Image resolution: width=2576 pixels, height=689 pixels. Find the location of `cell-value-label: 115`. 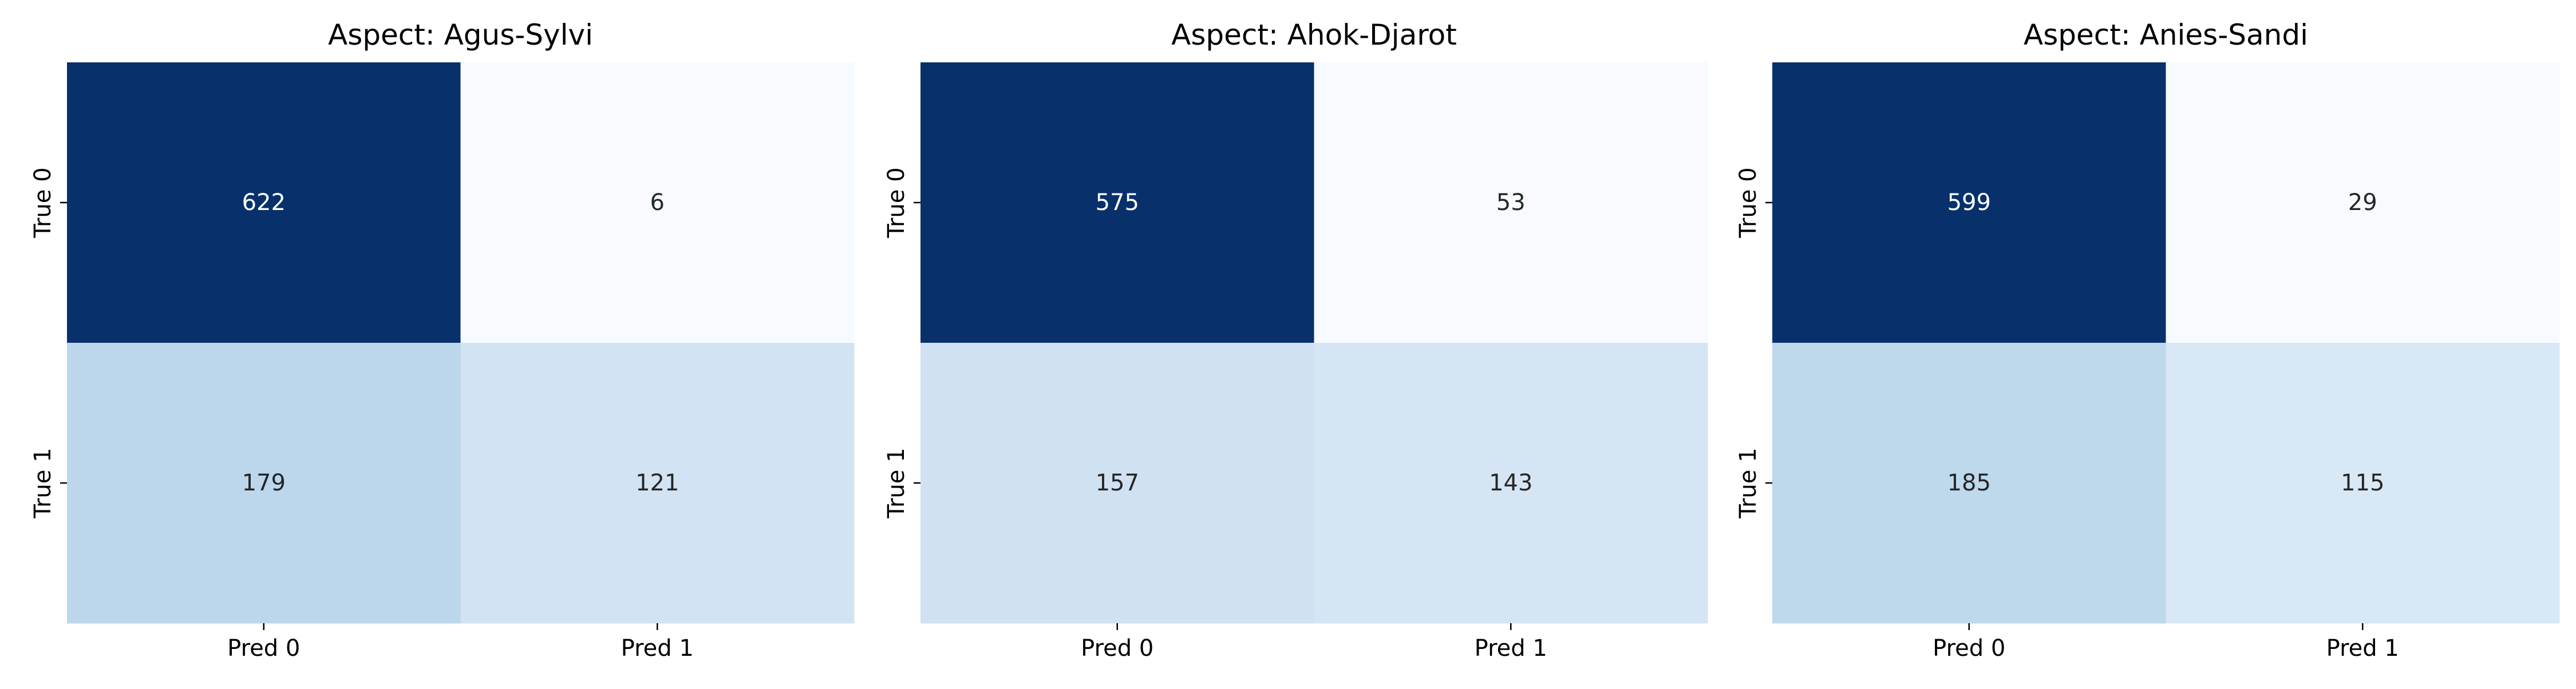

cell-value-label: 115 is located at coordinates (2362, 483).